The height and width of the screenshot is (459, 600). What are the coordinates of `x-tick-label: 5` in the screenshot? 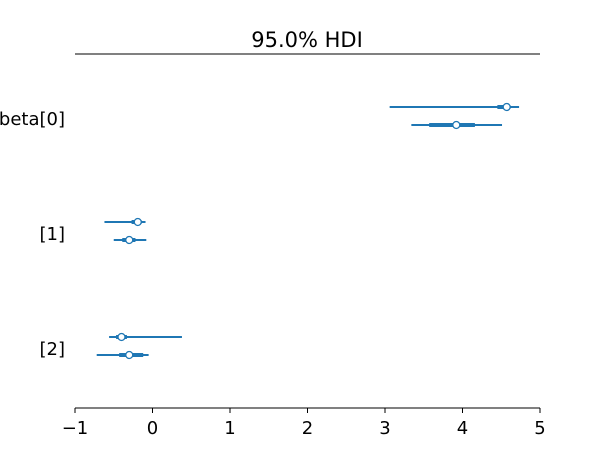 It's located at (539, 428).